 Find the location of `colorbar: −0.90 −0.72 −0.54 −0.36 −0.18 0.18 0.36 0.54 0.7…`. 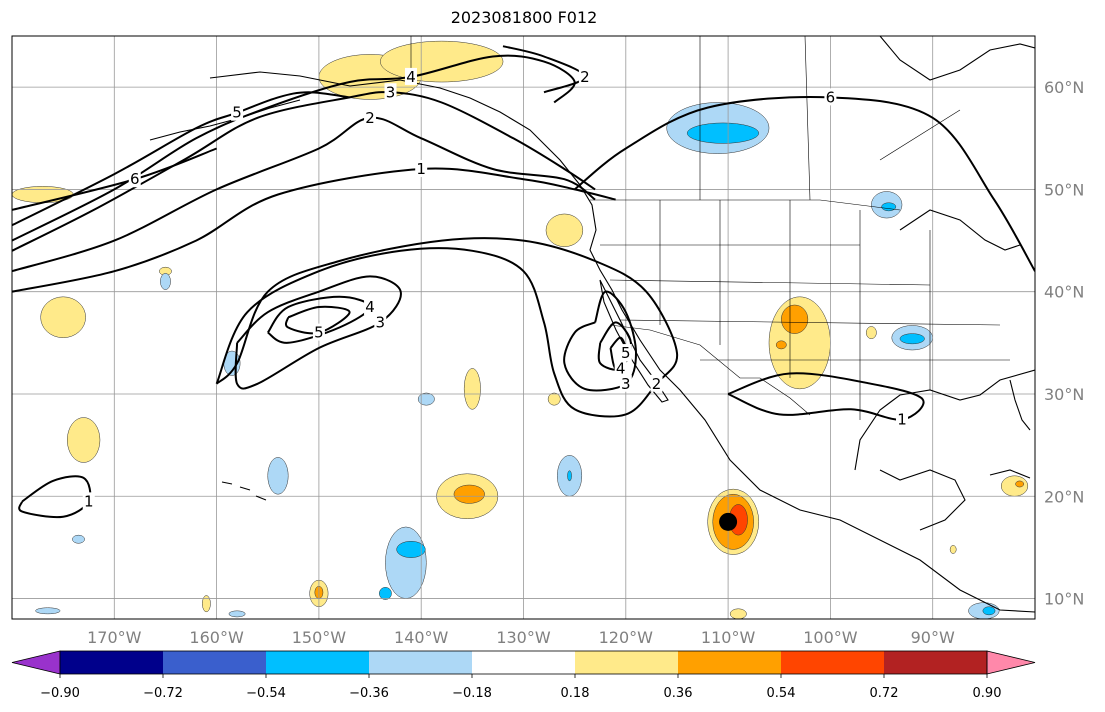

colorbar: −0.90 −0.72 −0.54 −0.36 −0.18 0.18 0.36 0.54 0.7… is located at coordinates (523, 675).